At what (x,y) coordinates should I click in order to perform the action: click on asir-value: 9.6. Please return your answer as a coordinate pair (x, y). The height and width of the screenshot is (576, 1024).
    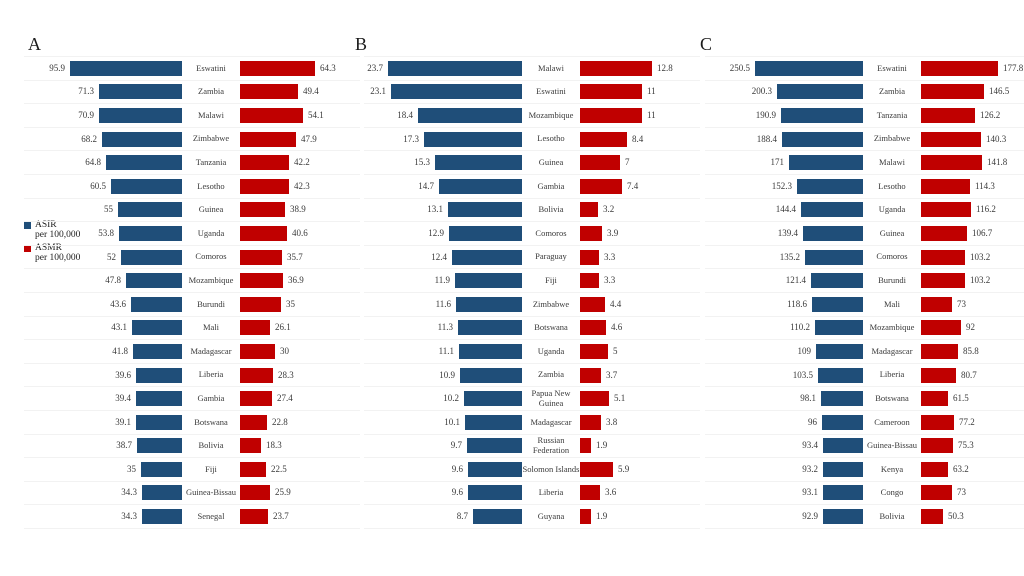
    Looking at the image, I should click on (457, 468).